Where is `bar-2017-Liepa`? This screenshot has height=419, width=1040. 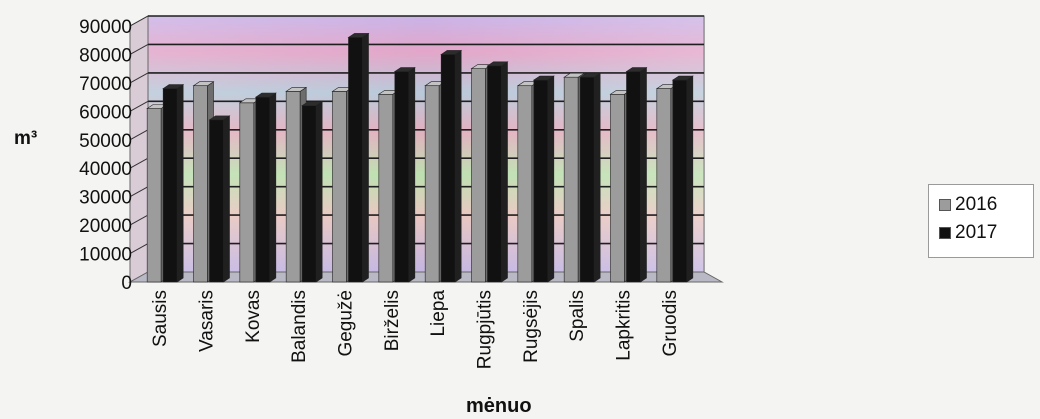 bar-2017-Liepa is located at coordinates (451, 166).